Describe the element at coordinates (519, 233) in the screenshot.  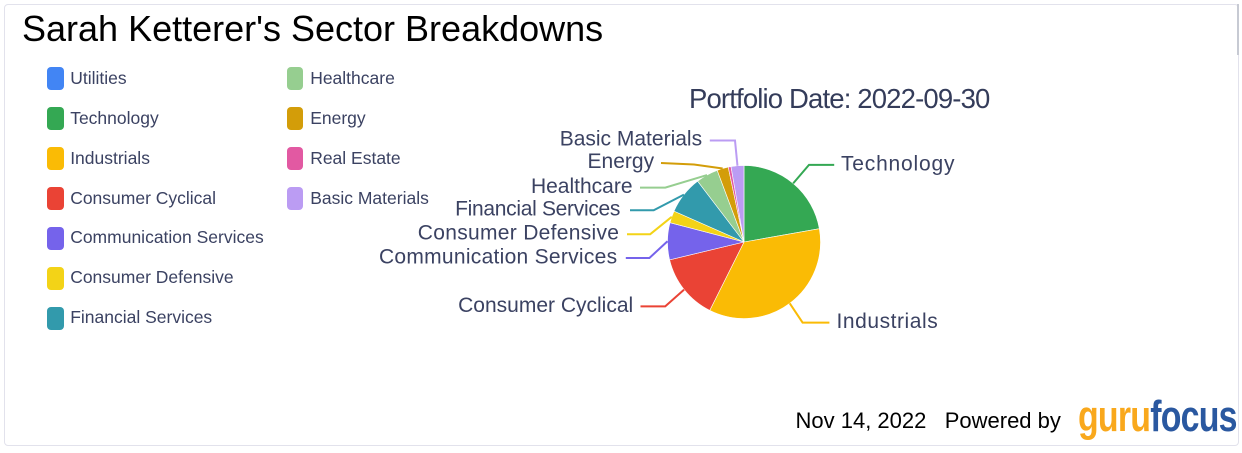
I see `svg-text: Consumer Defensive` at that location.